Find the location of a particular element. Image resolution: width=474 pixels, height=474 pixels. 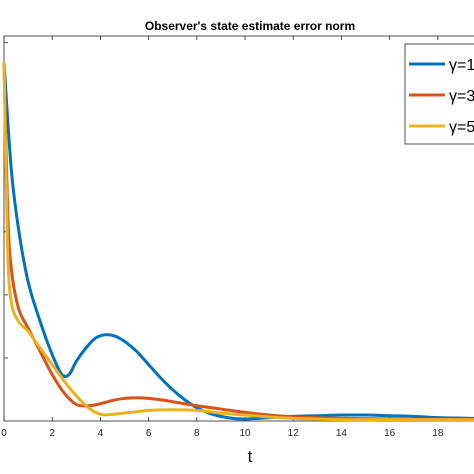

x-tick-label: 2 is located at coordinates (52, 433).